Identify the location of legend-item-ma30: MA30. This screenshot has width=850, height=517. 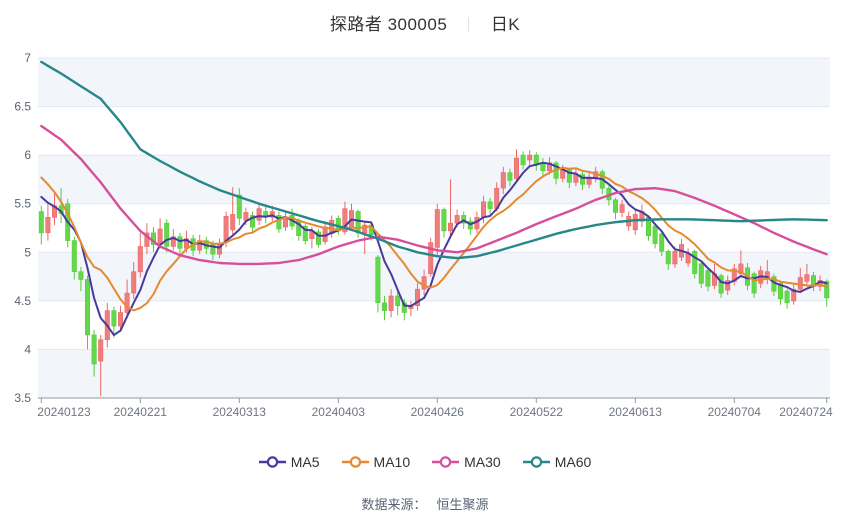
(466, 462).